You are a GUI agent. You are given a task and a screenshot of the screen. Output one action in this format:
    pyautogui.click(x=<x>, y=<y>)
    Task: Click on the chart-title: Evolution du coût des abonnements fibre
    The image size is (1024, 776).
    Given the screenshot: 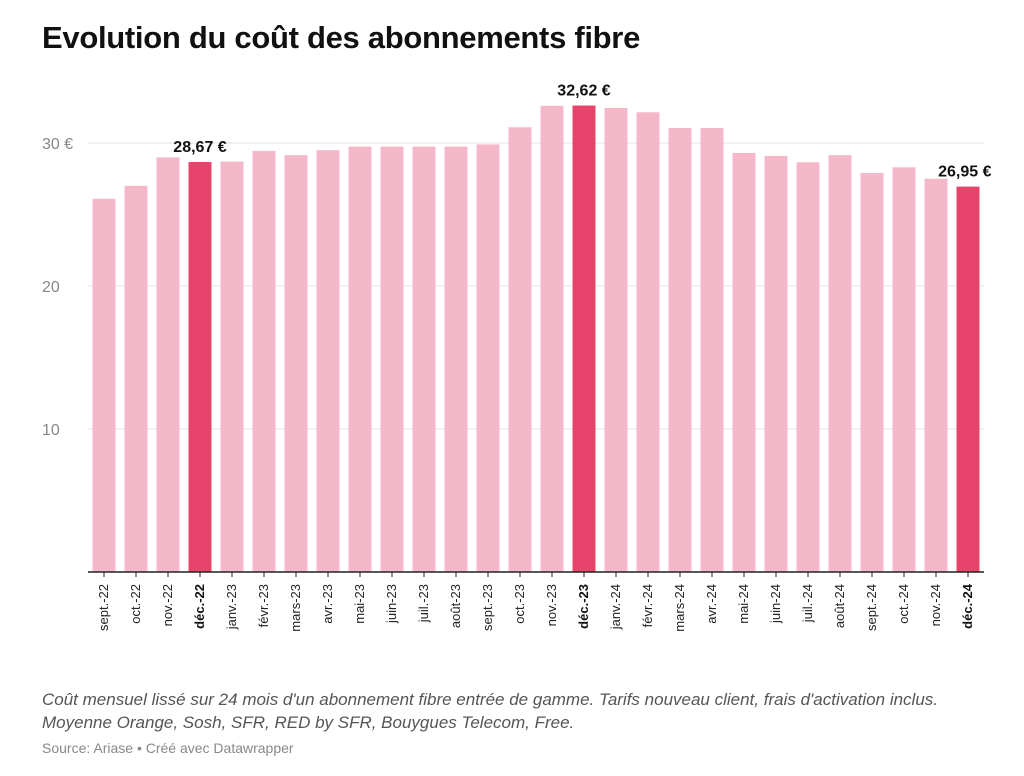 What is the action you would take?
    pyautogui.click(x=341, y=37)
    